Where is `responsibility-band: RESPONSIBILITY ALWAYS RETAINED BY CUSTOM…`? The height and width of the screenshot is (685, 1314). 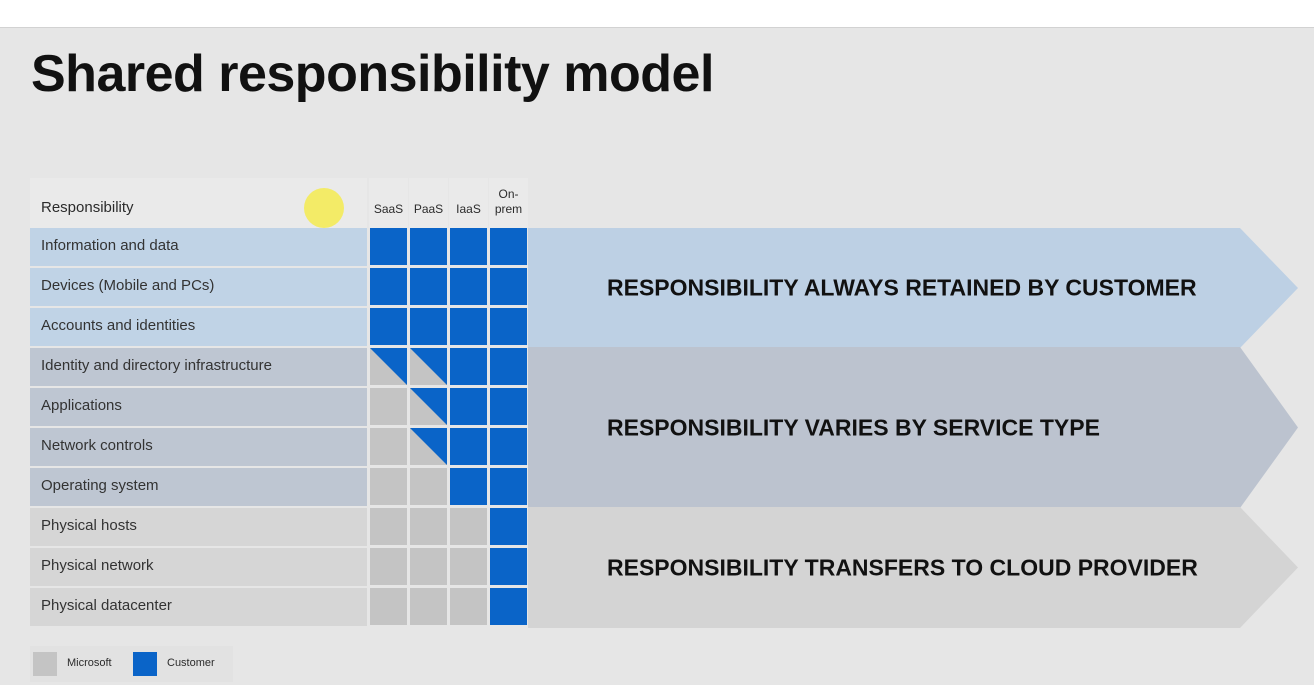
responsibility-band: RESPONSIBILITY ALWAYS RETAINED BY CUSTOM… is located at coordinates (913, 288).